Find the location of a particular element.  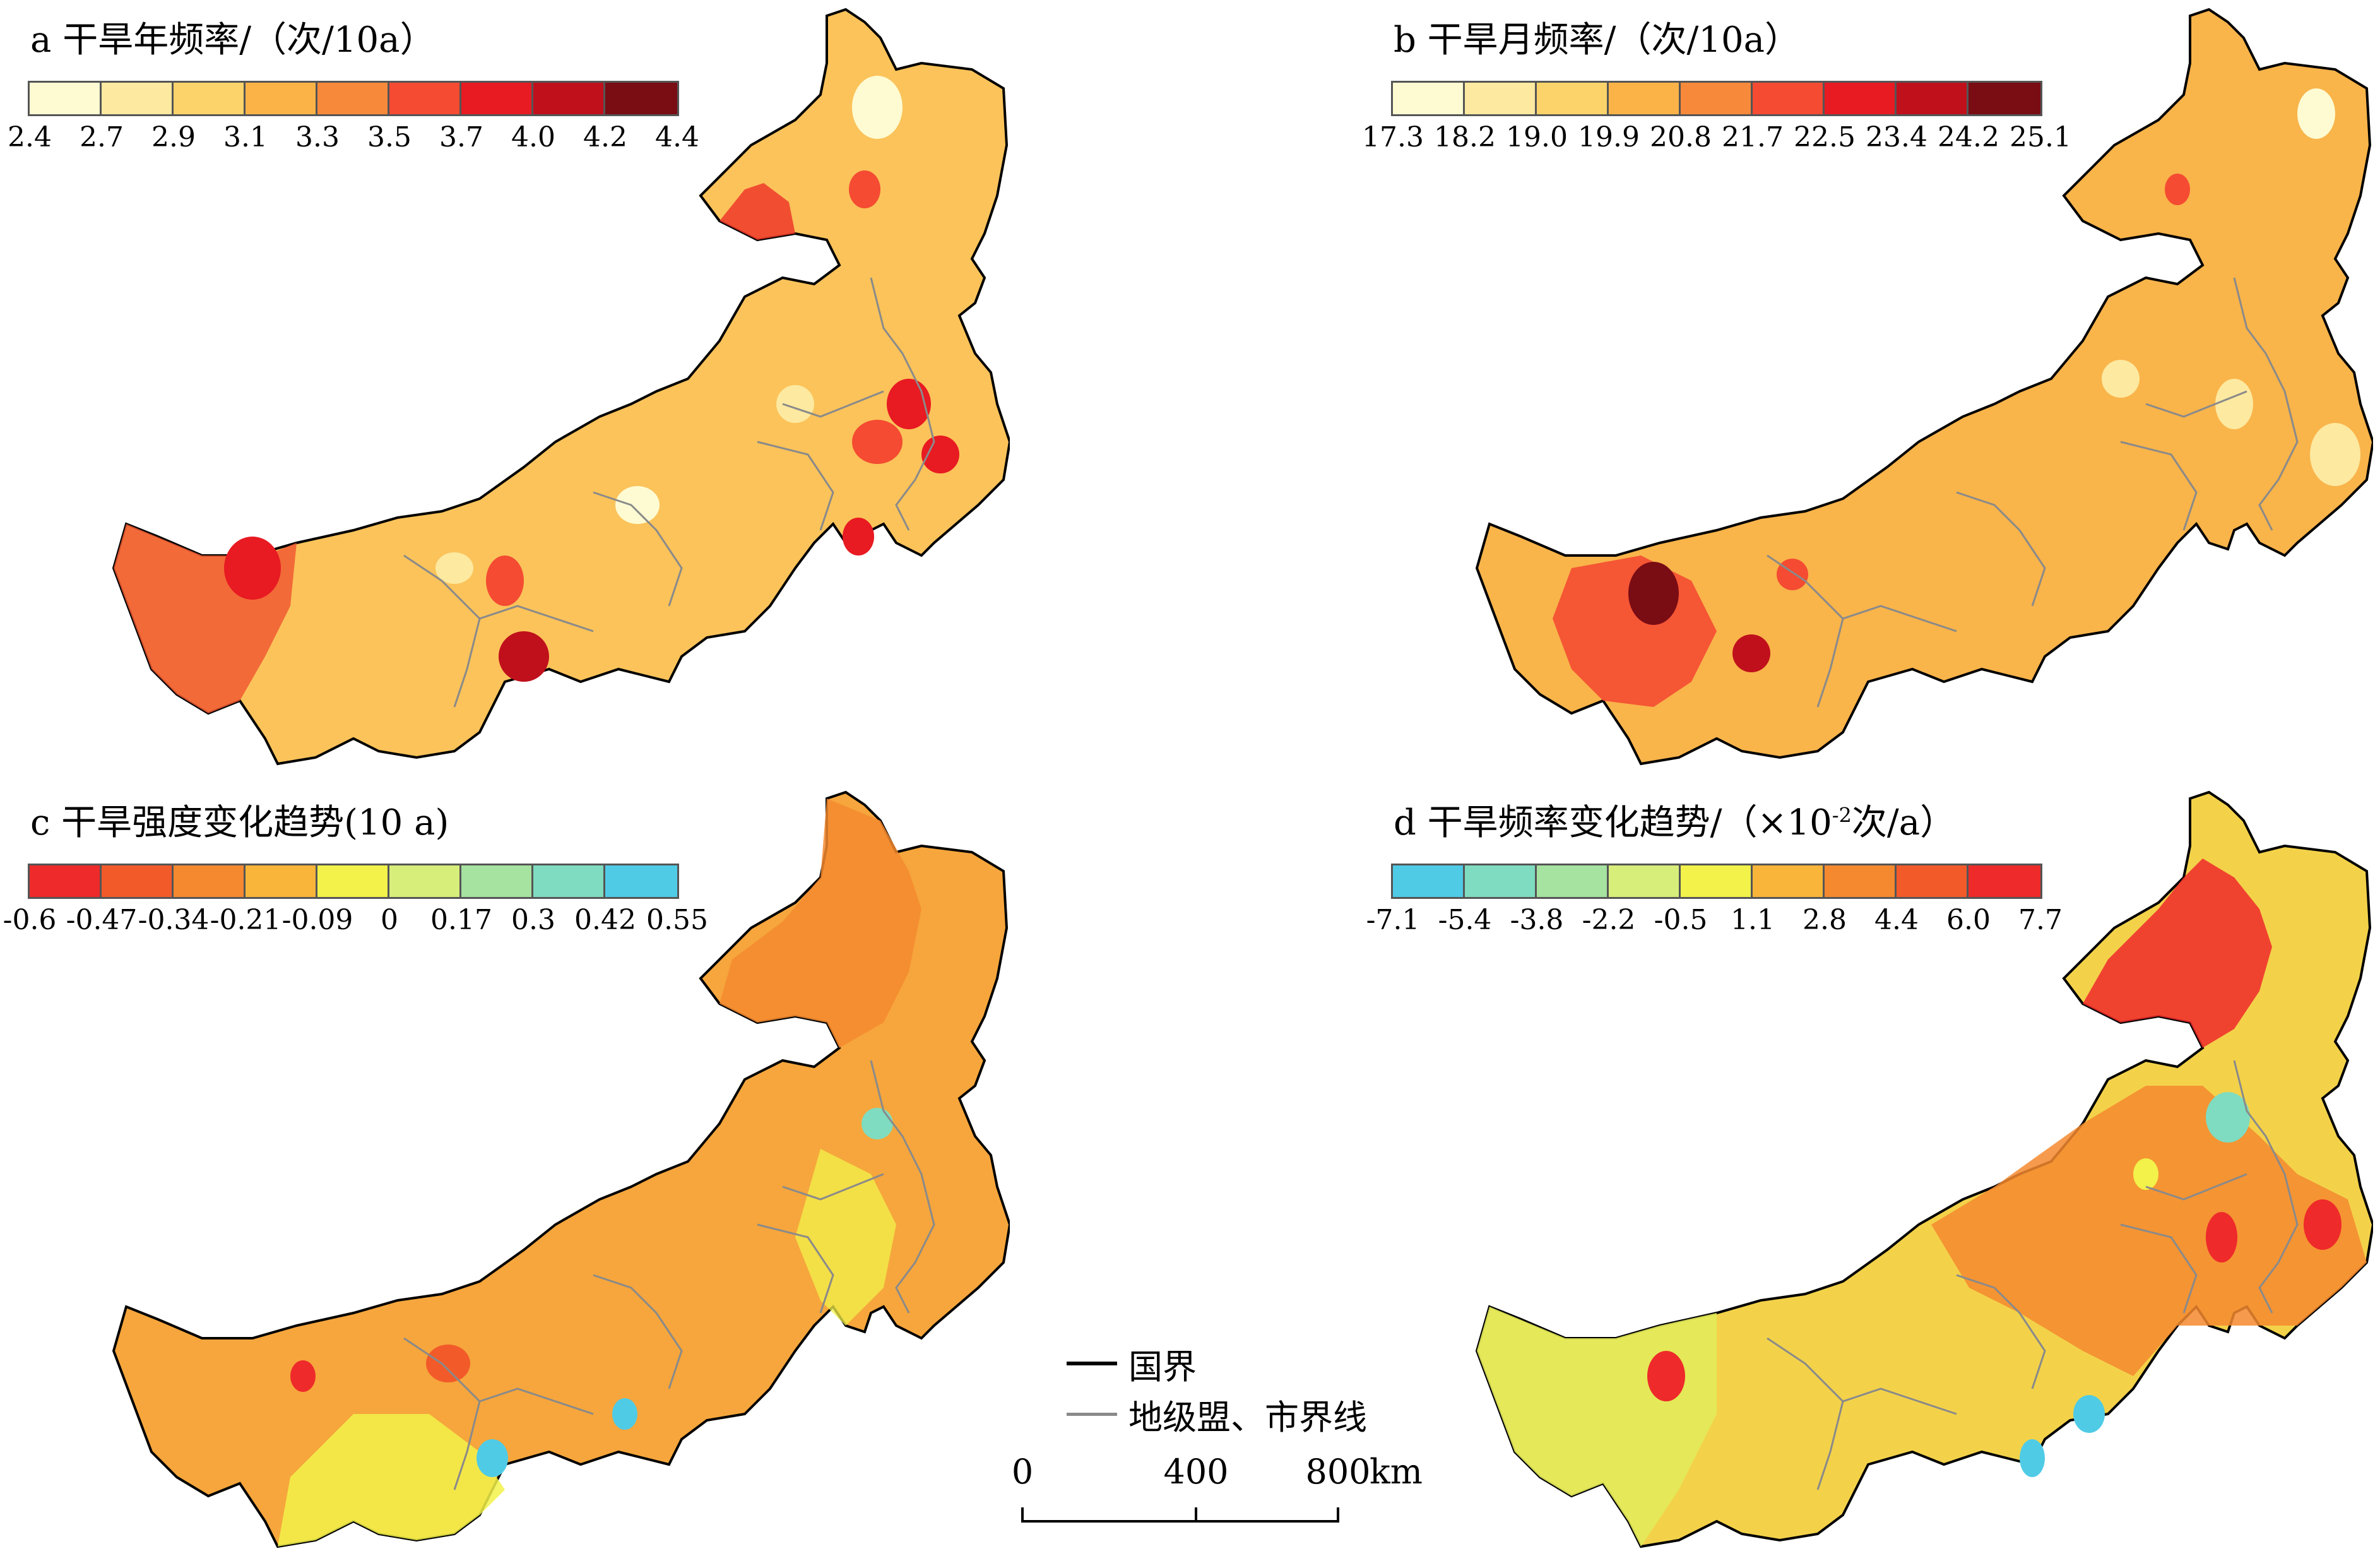

scale-label-0: 0 is located at coordinates (1022, 1472).